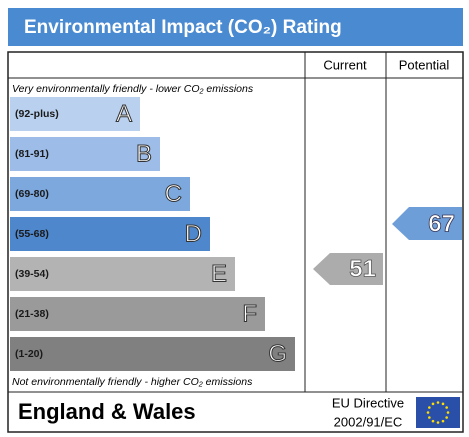 This screenshot has width=469, height=437. Describe the element at coordinates (424, 64) in the screenshot. I see `column-header: Potential` at that location.